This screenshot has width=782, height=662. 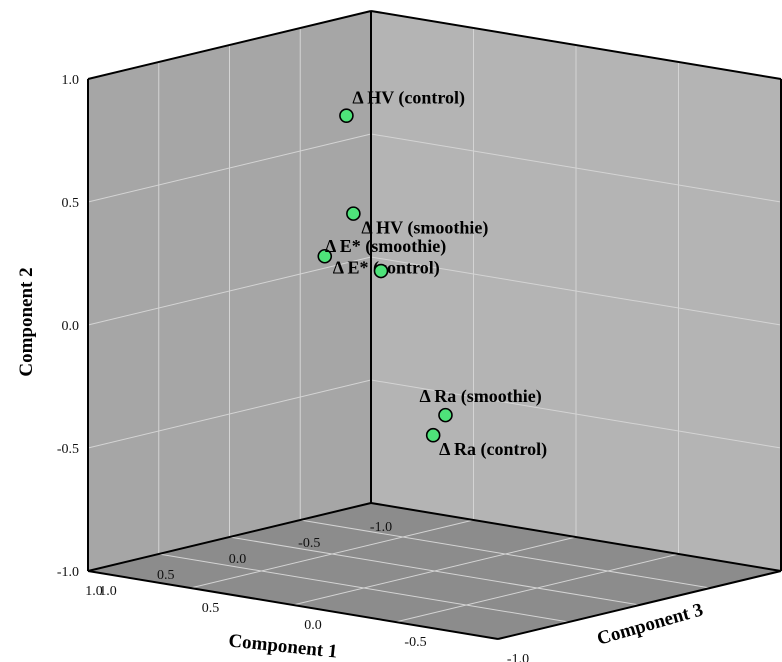 What do you see at coordinates (415, 642) in the screenshot?
I see `z-tick-label: -0.5` at bounding box center [415, 642].